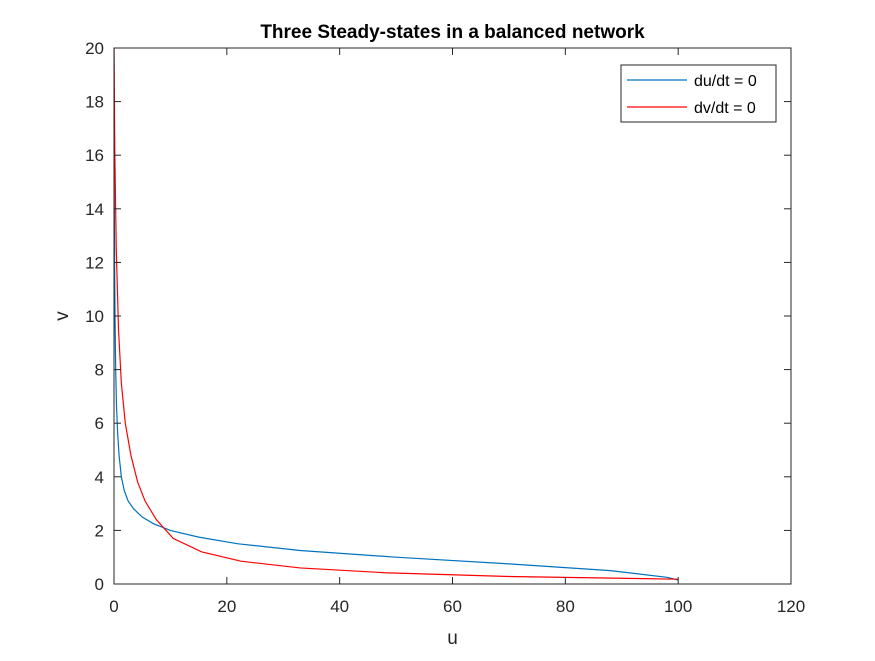 Image resolution: width=875 pixels, height=661 pixels. I want to click on y-tick-label: 4, so click(99, 477).